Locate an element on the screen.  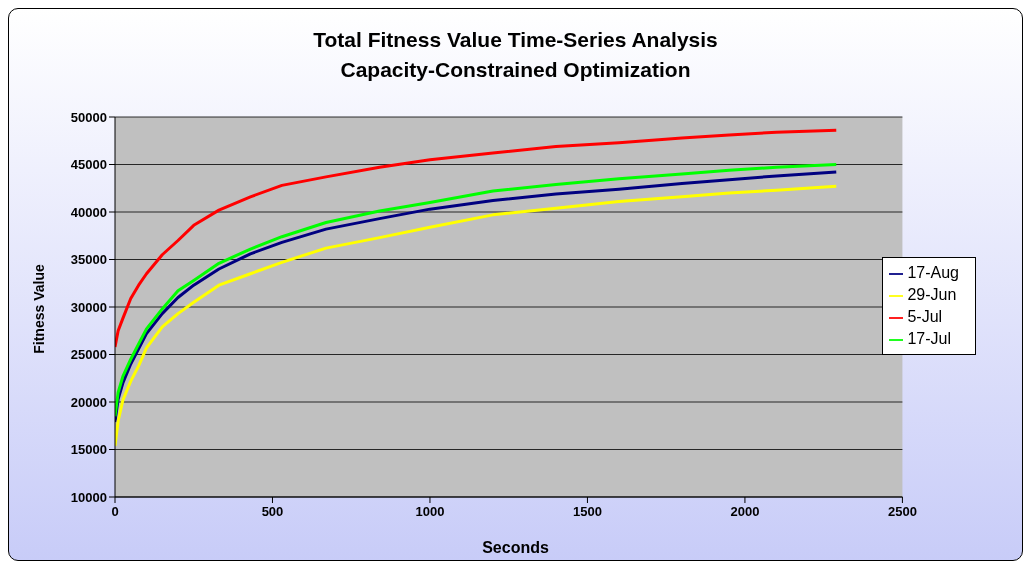
chart-title: Total Fitness Value Time-Series Analysis Capacity-Constrained Optimization is located at coordinates (515, 55).